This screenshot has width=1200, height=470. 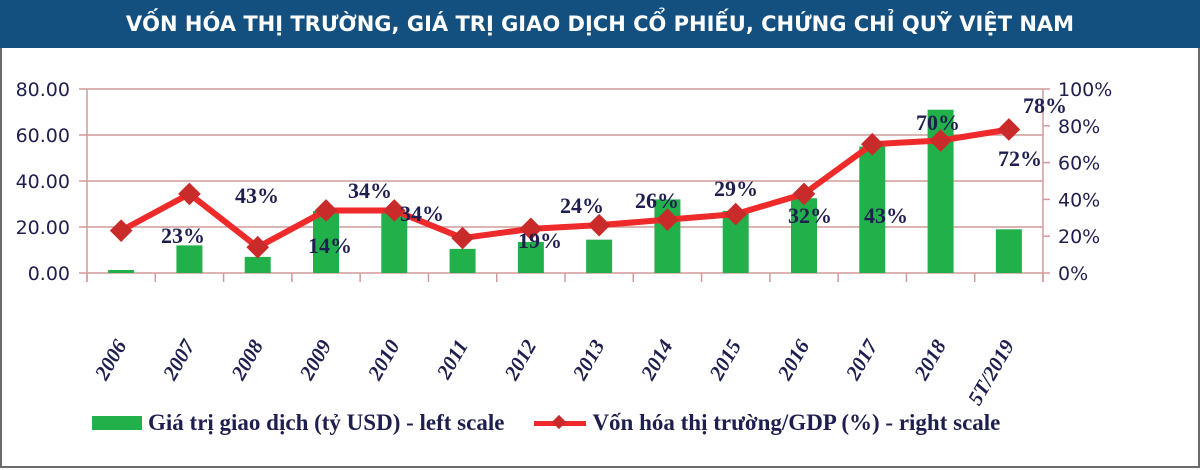 What do you see at coordinates (257, 264) in the screenshot?
I see `bar-2008` at bounding box center [257, 264].